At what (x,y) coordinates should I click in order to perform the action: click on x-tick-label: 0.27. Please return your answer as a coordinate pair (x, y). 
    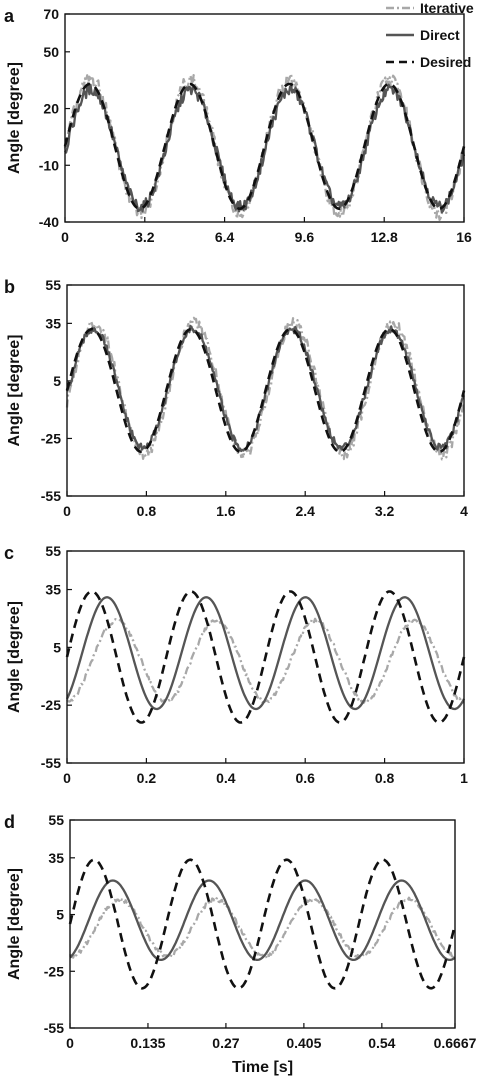
    Looking at the image, I should click on (225, 1043).